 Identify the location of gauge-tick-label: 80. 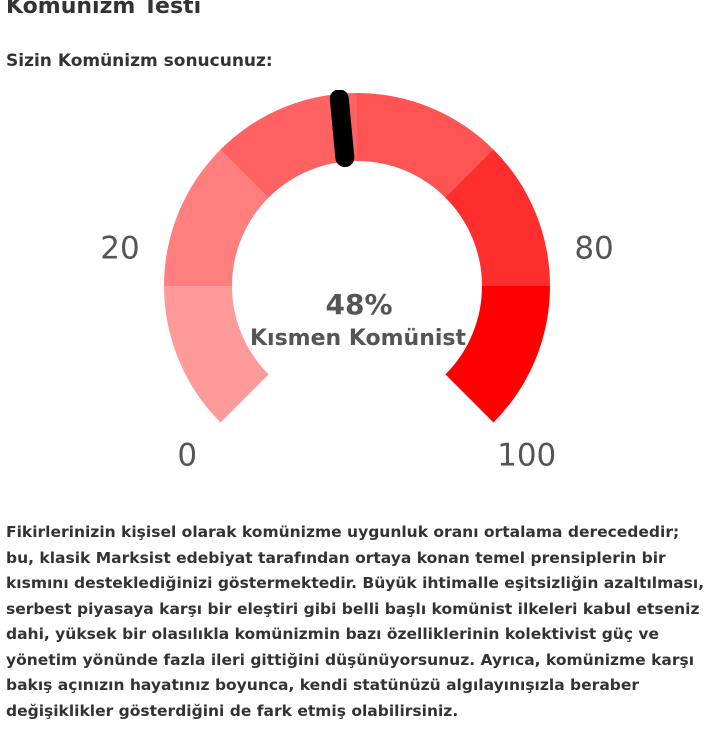
(593, 248).